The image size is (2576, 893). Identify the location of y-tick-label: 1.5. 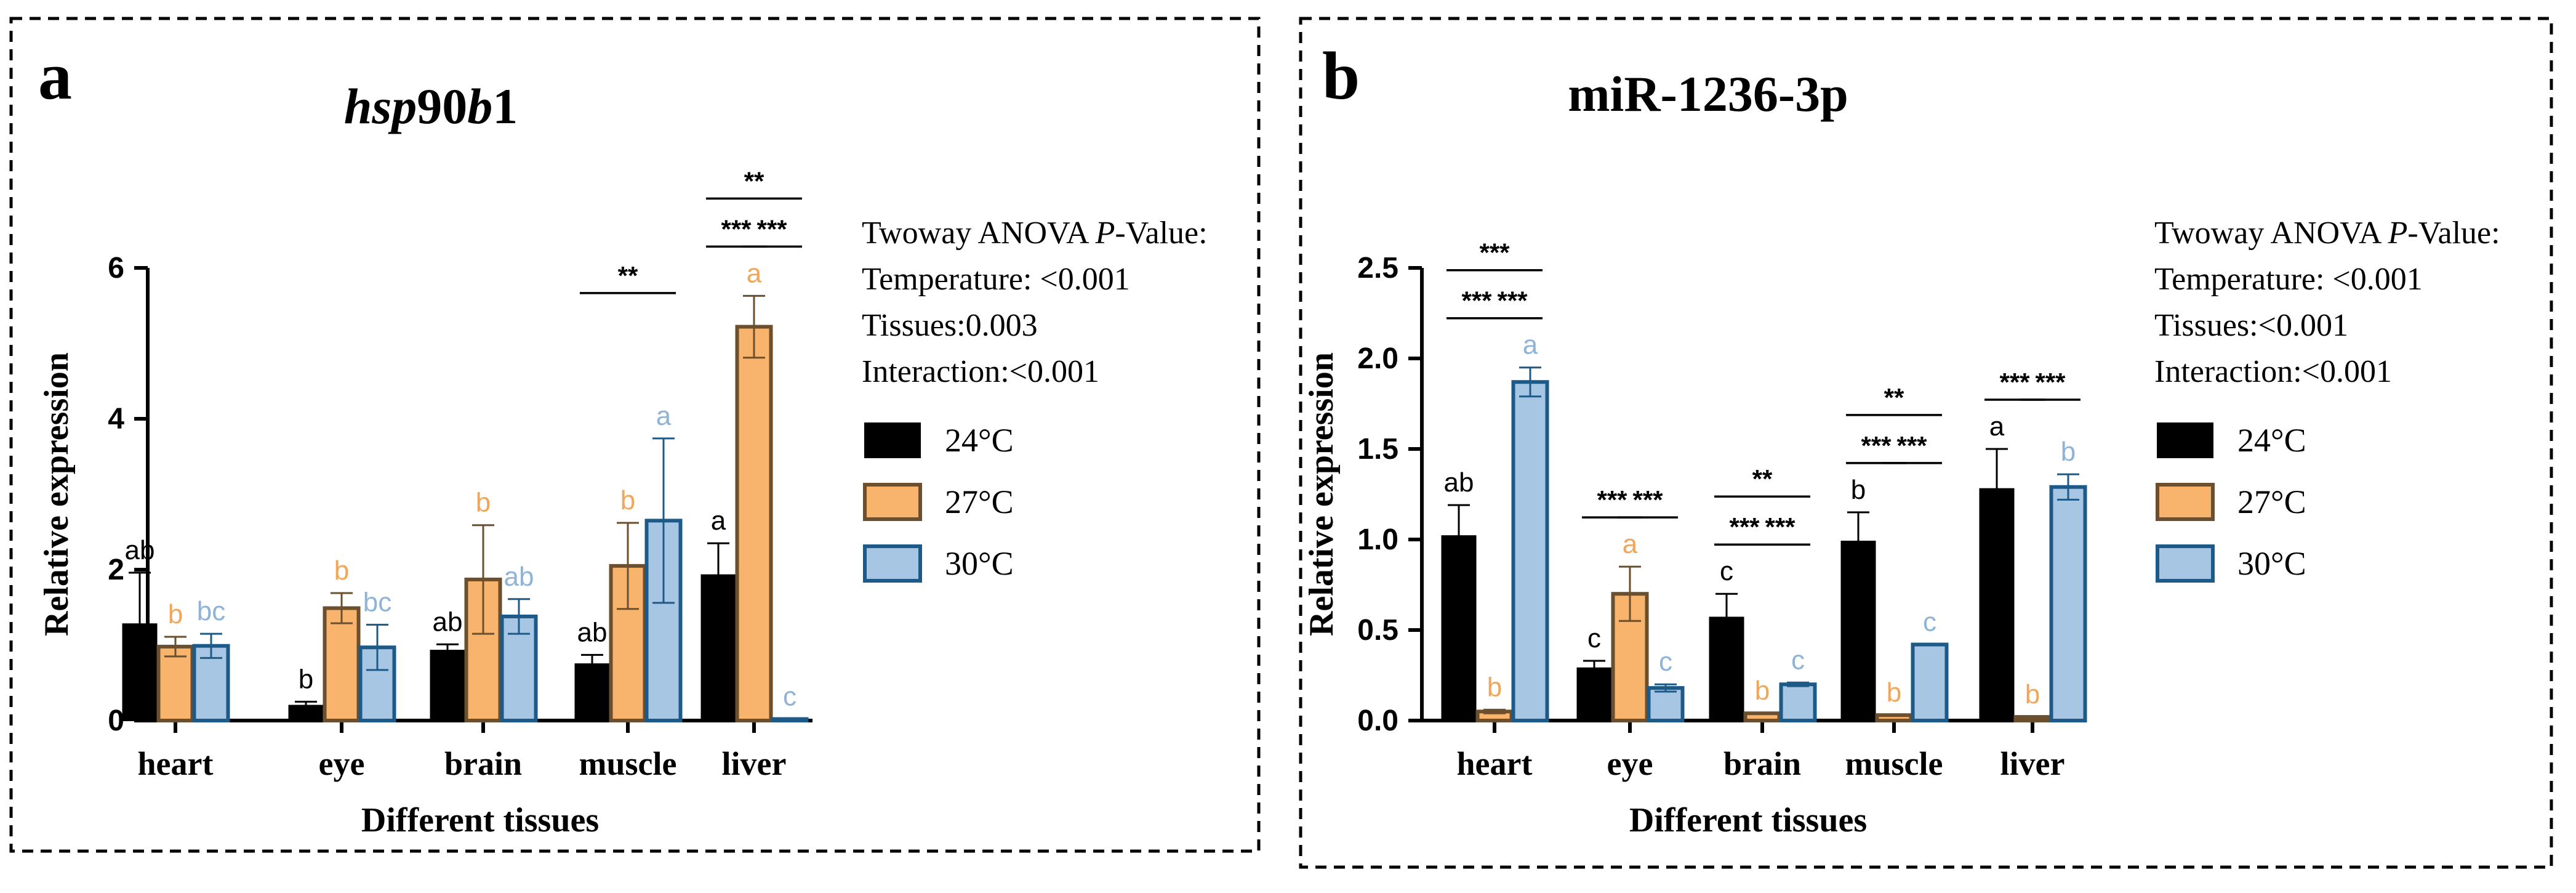
(1377, 449).